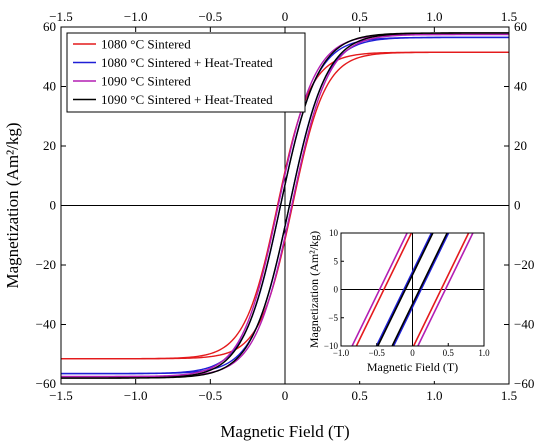 This screenshot has height=444, width=550. What do you see at coordinates (524, 264) in the screenshot?
I see `y-tick-label-right: −20` at bounding box center [524, 264].